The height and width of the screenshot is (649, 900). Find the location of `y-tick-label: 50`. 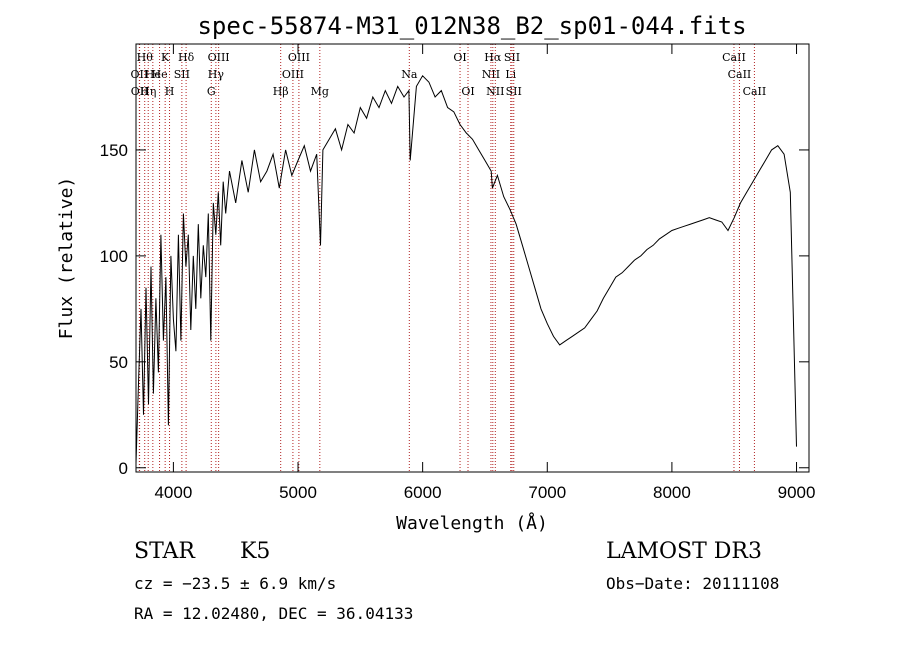

y-tick-label: 50 is located at coordinates (118, 362).